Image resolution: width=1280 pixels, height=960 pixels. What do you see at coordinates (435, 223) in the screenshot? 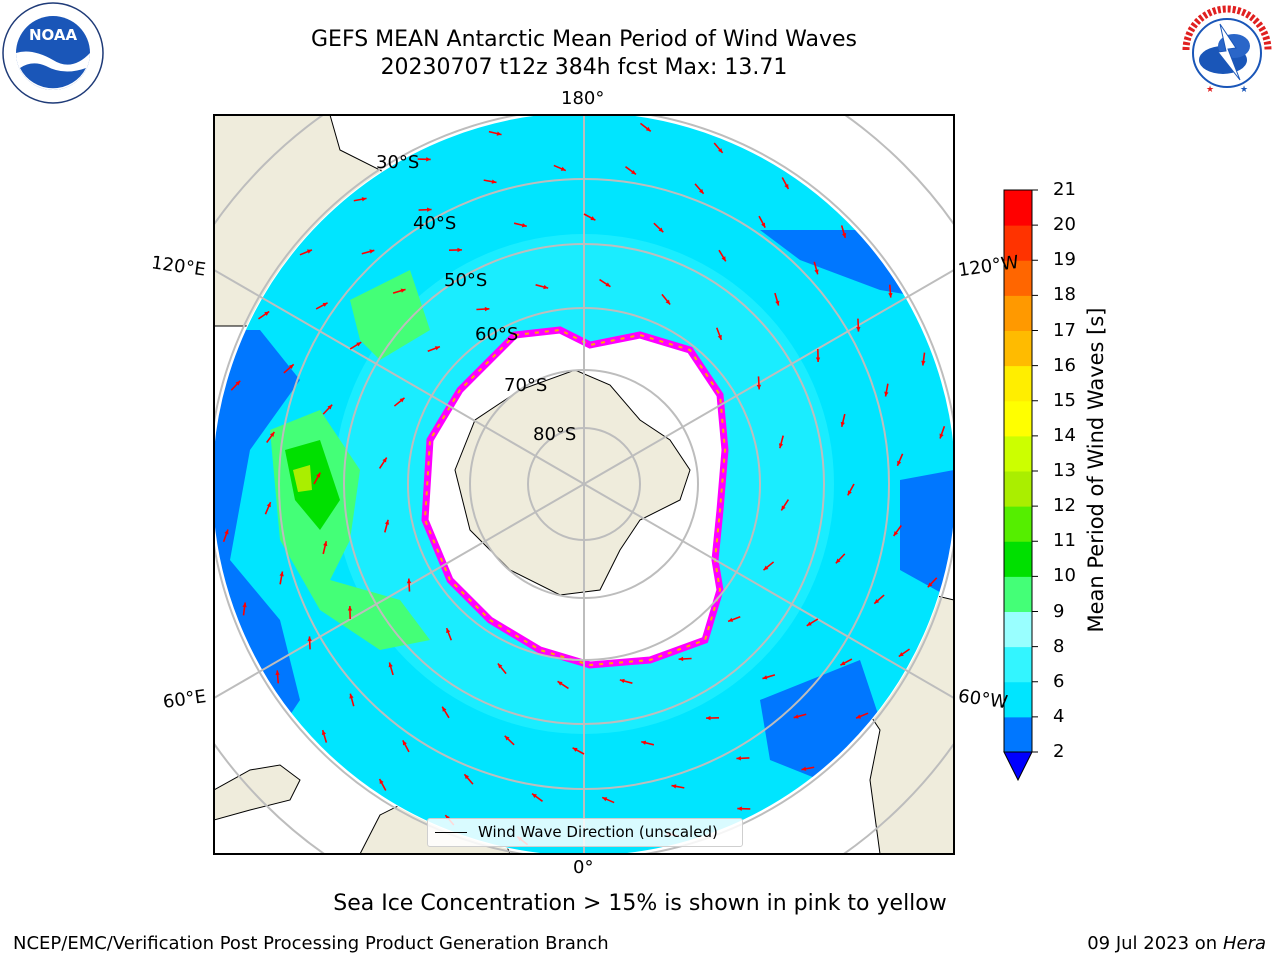
I see `lat-label-40s: 40°S` at bounding box center [435, 223].